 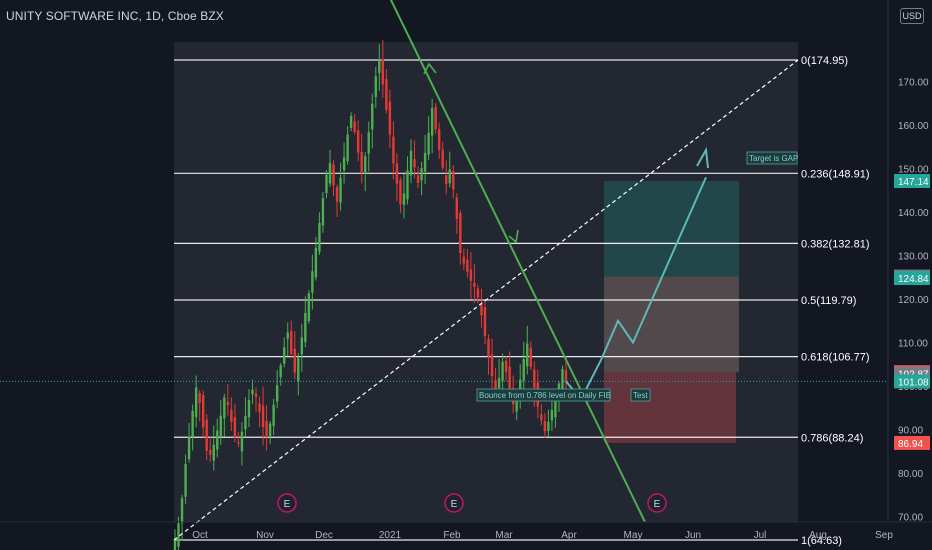 I want to click on earnings-label-0: E, so click(x=287, y=504).